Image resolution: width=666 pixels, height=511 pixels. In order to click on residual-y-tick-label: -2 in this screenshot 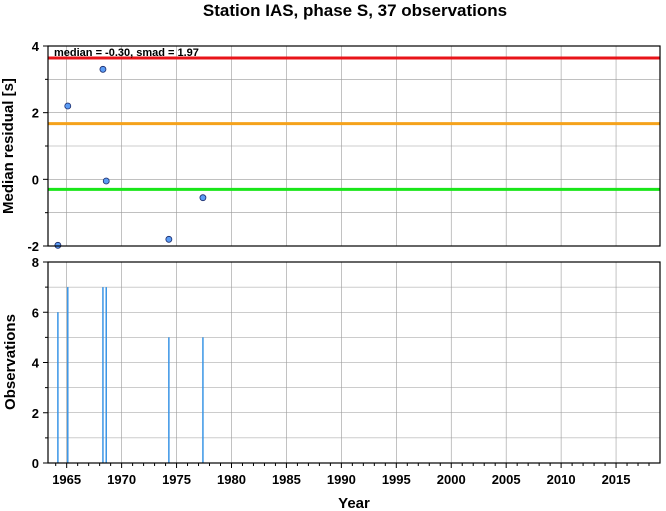, I will do `click(33, 246)`.